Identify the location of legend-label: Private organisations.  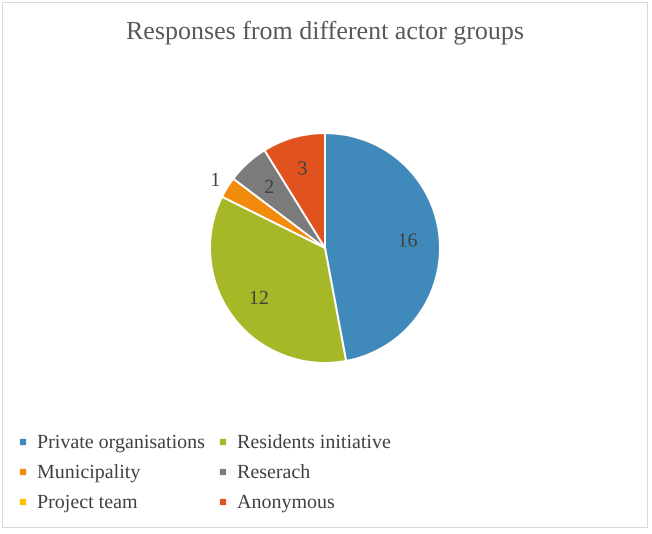
(121, 442).